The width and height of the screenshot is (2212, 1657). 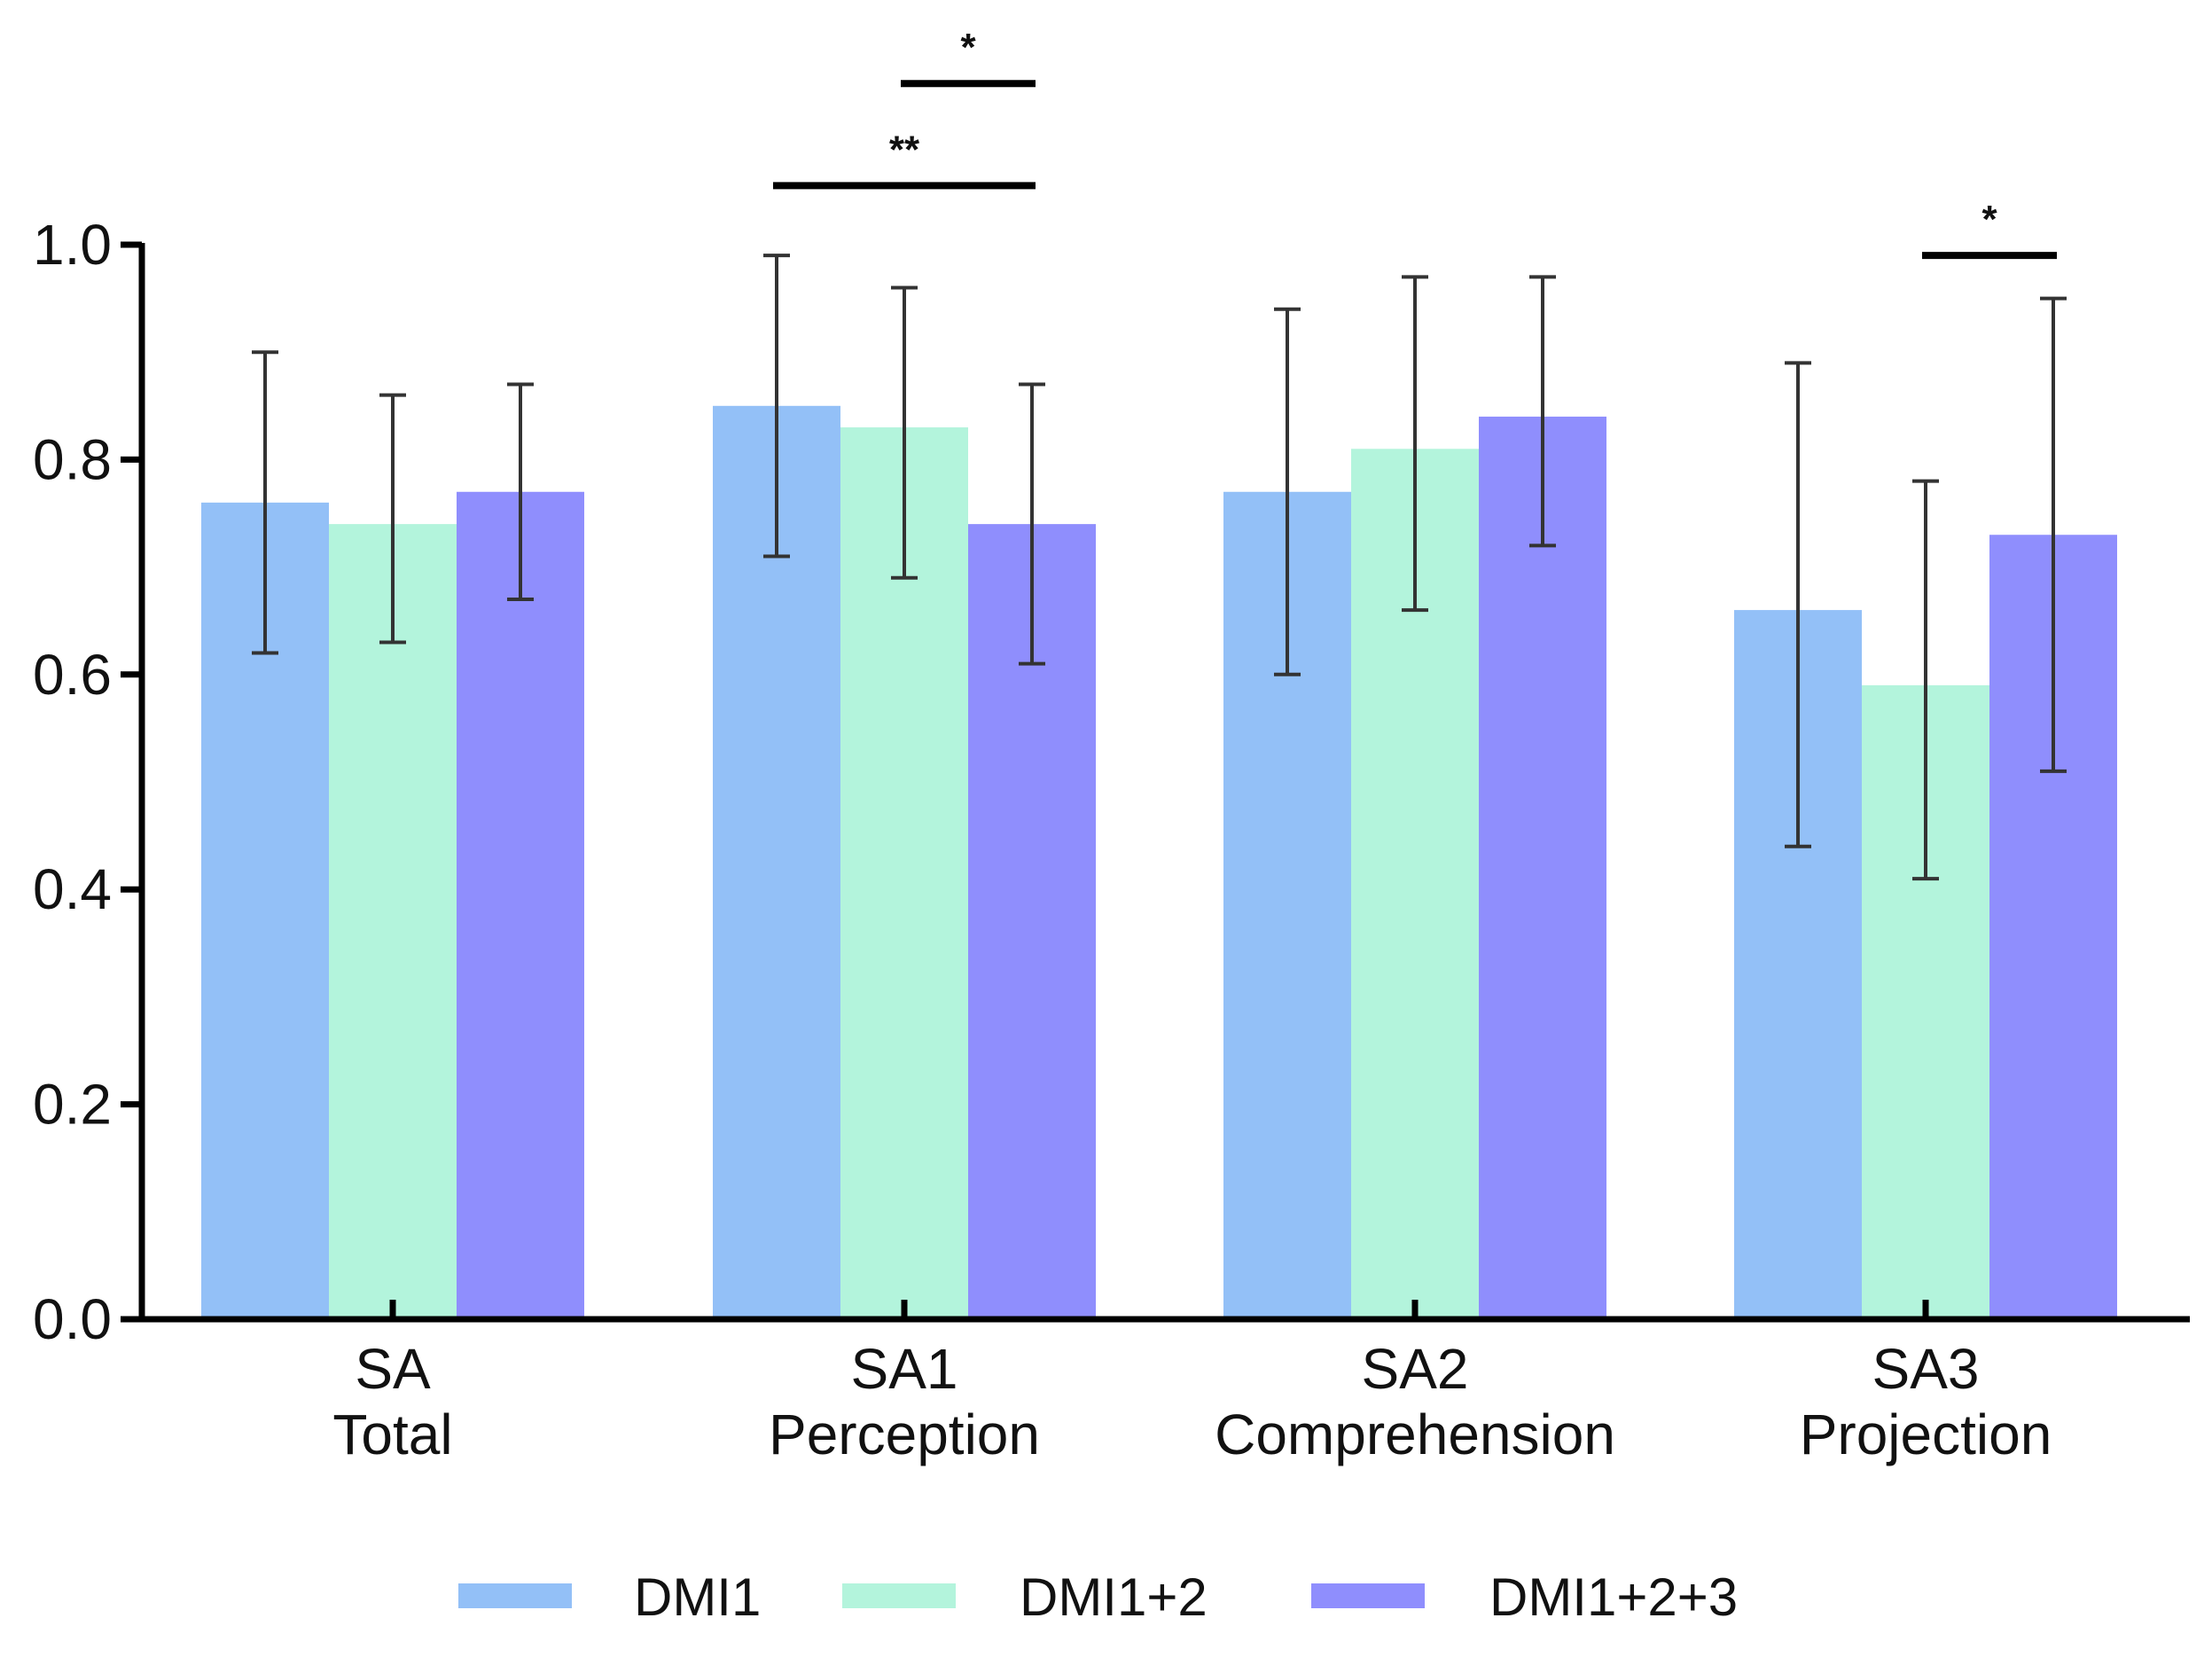 What do you see at coordinates (1926, 1369) in the screenshot?
I see `x-tick-label-line1: SA3` at bounding box center [1926, 1369].